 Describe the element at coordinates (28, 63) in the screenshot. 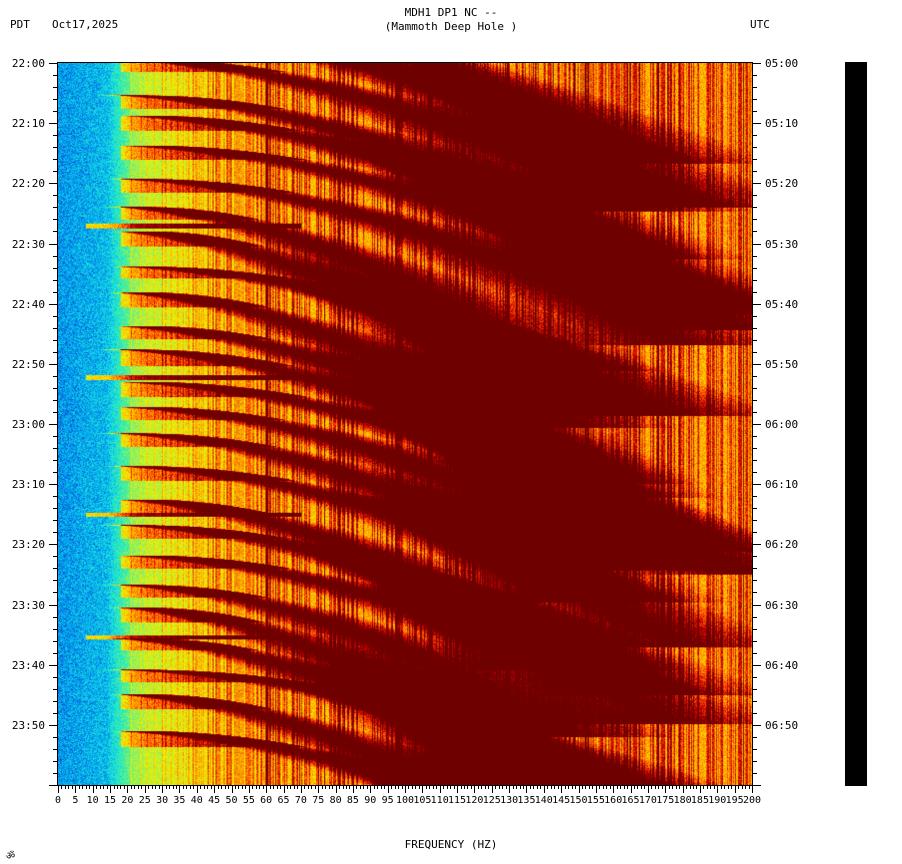

I see `y-tick-label-local: 22:00` at that location.